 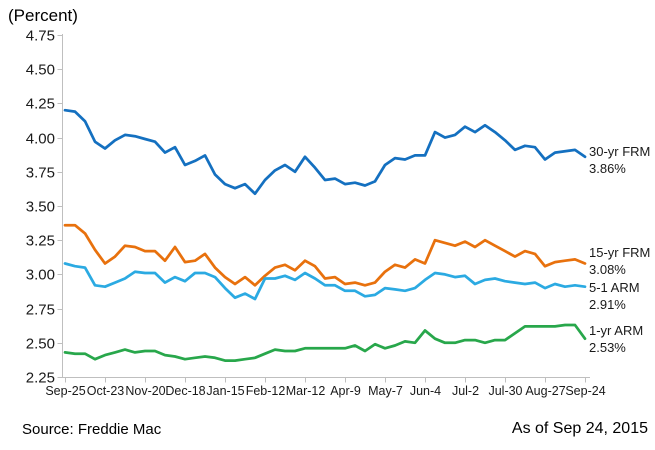 I want to click on y-axis-tick-label: 3.00, so click(x=40, y=275).